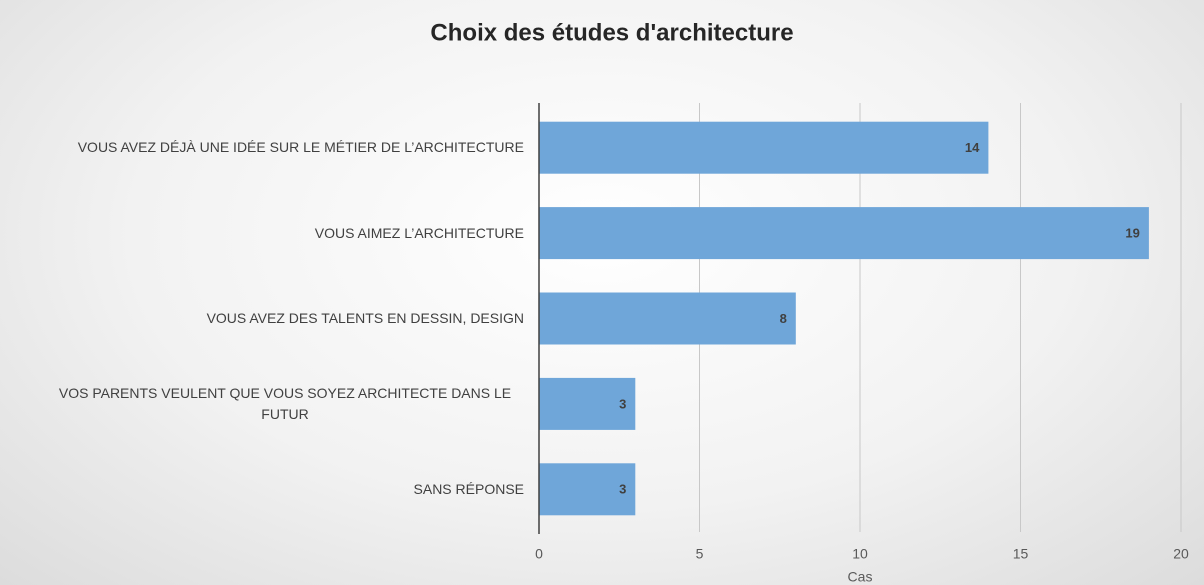  What do you see at coordinates (365, 318) in the screenshot?
I see `y-tick-label: VOUS AVEZ DES TALENTS EN DESSIN, DESIGN` at bounding box center [365, 318].